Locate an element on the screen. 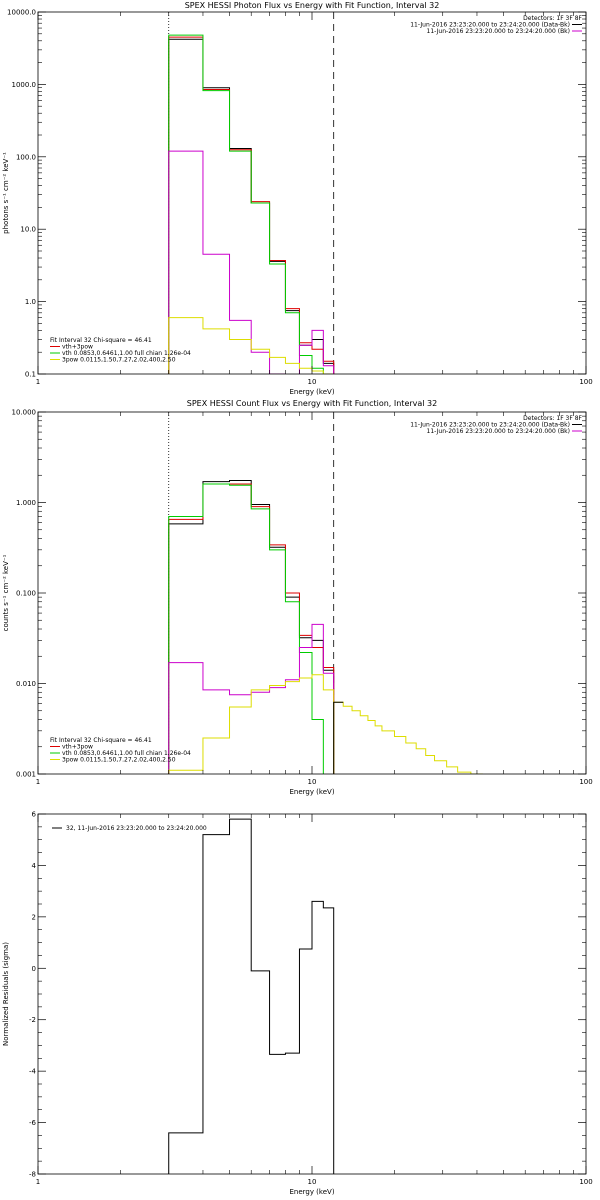 Image resolution: width=600 pixels, height=1200 pixels. y-tick-label: 0 is located at coordinates (34, 969).